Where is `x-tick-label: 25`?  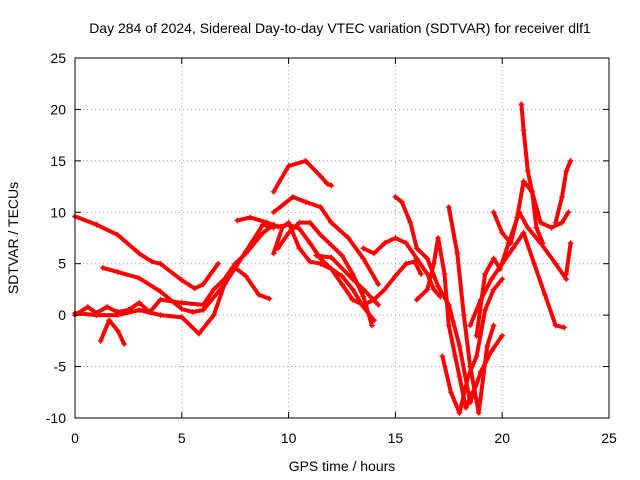
x-tick-label: 25 is located at coordinates (609, 438).